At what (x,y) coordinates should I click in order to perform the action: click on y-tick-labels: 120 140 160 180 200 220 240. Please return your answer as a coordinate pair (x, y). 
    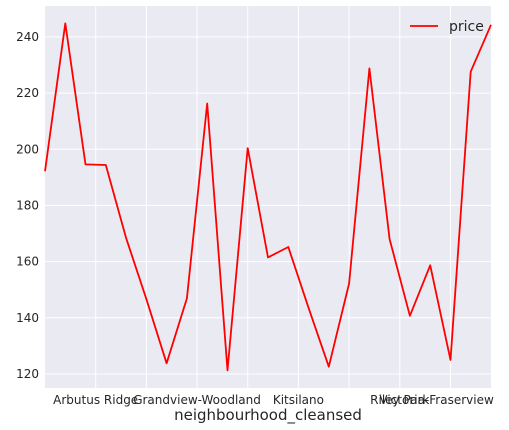
    Looking at the image, I should click on (27, 205).